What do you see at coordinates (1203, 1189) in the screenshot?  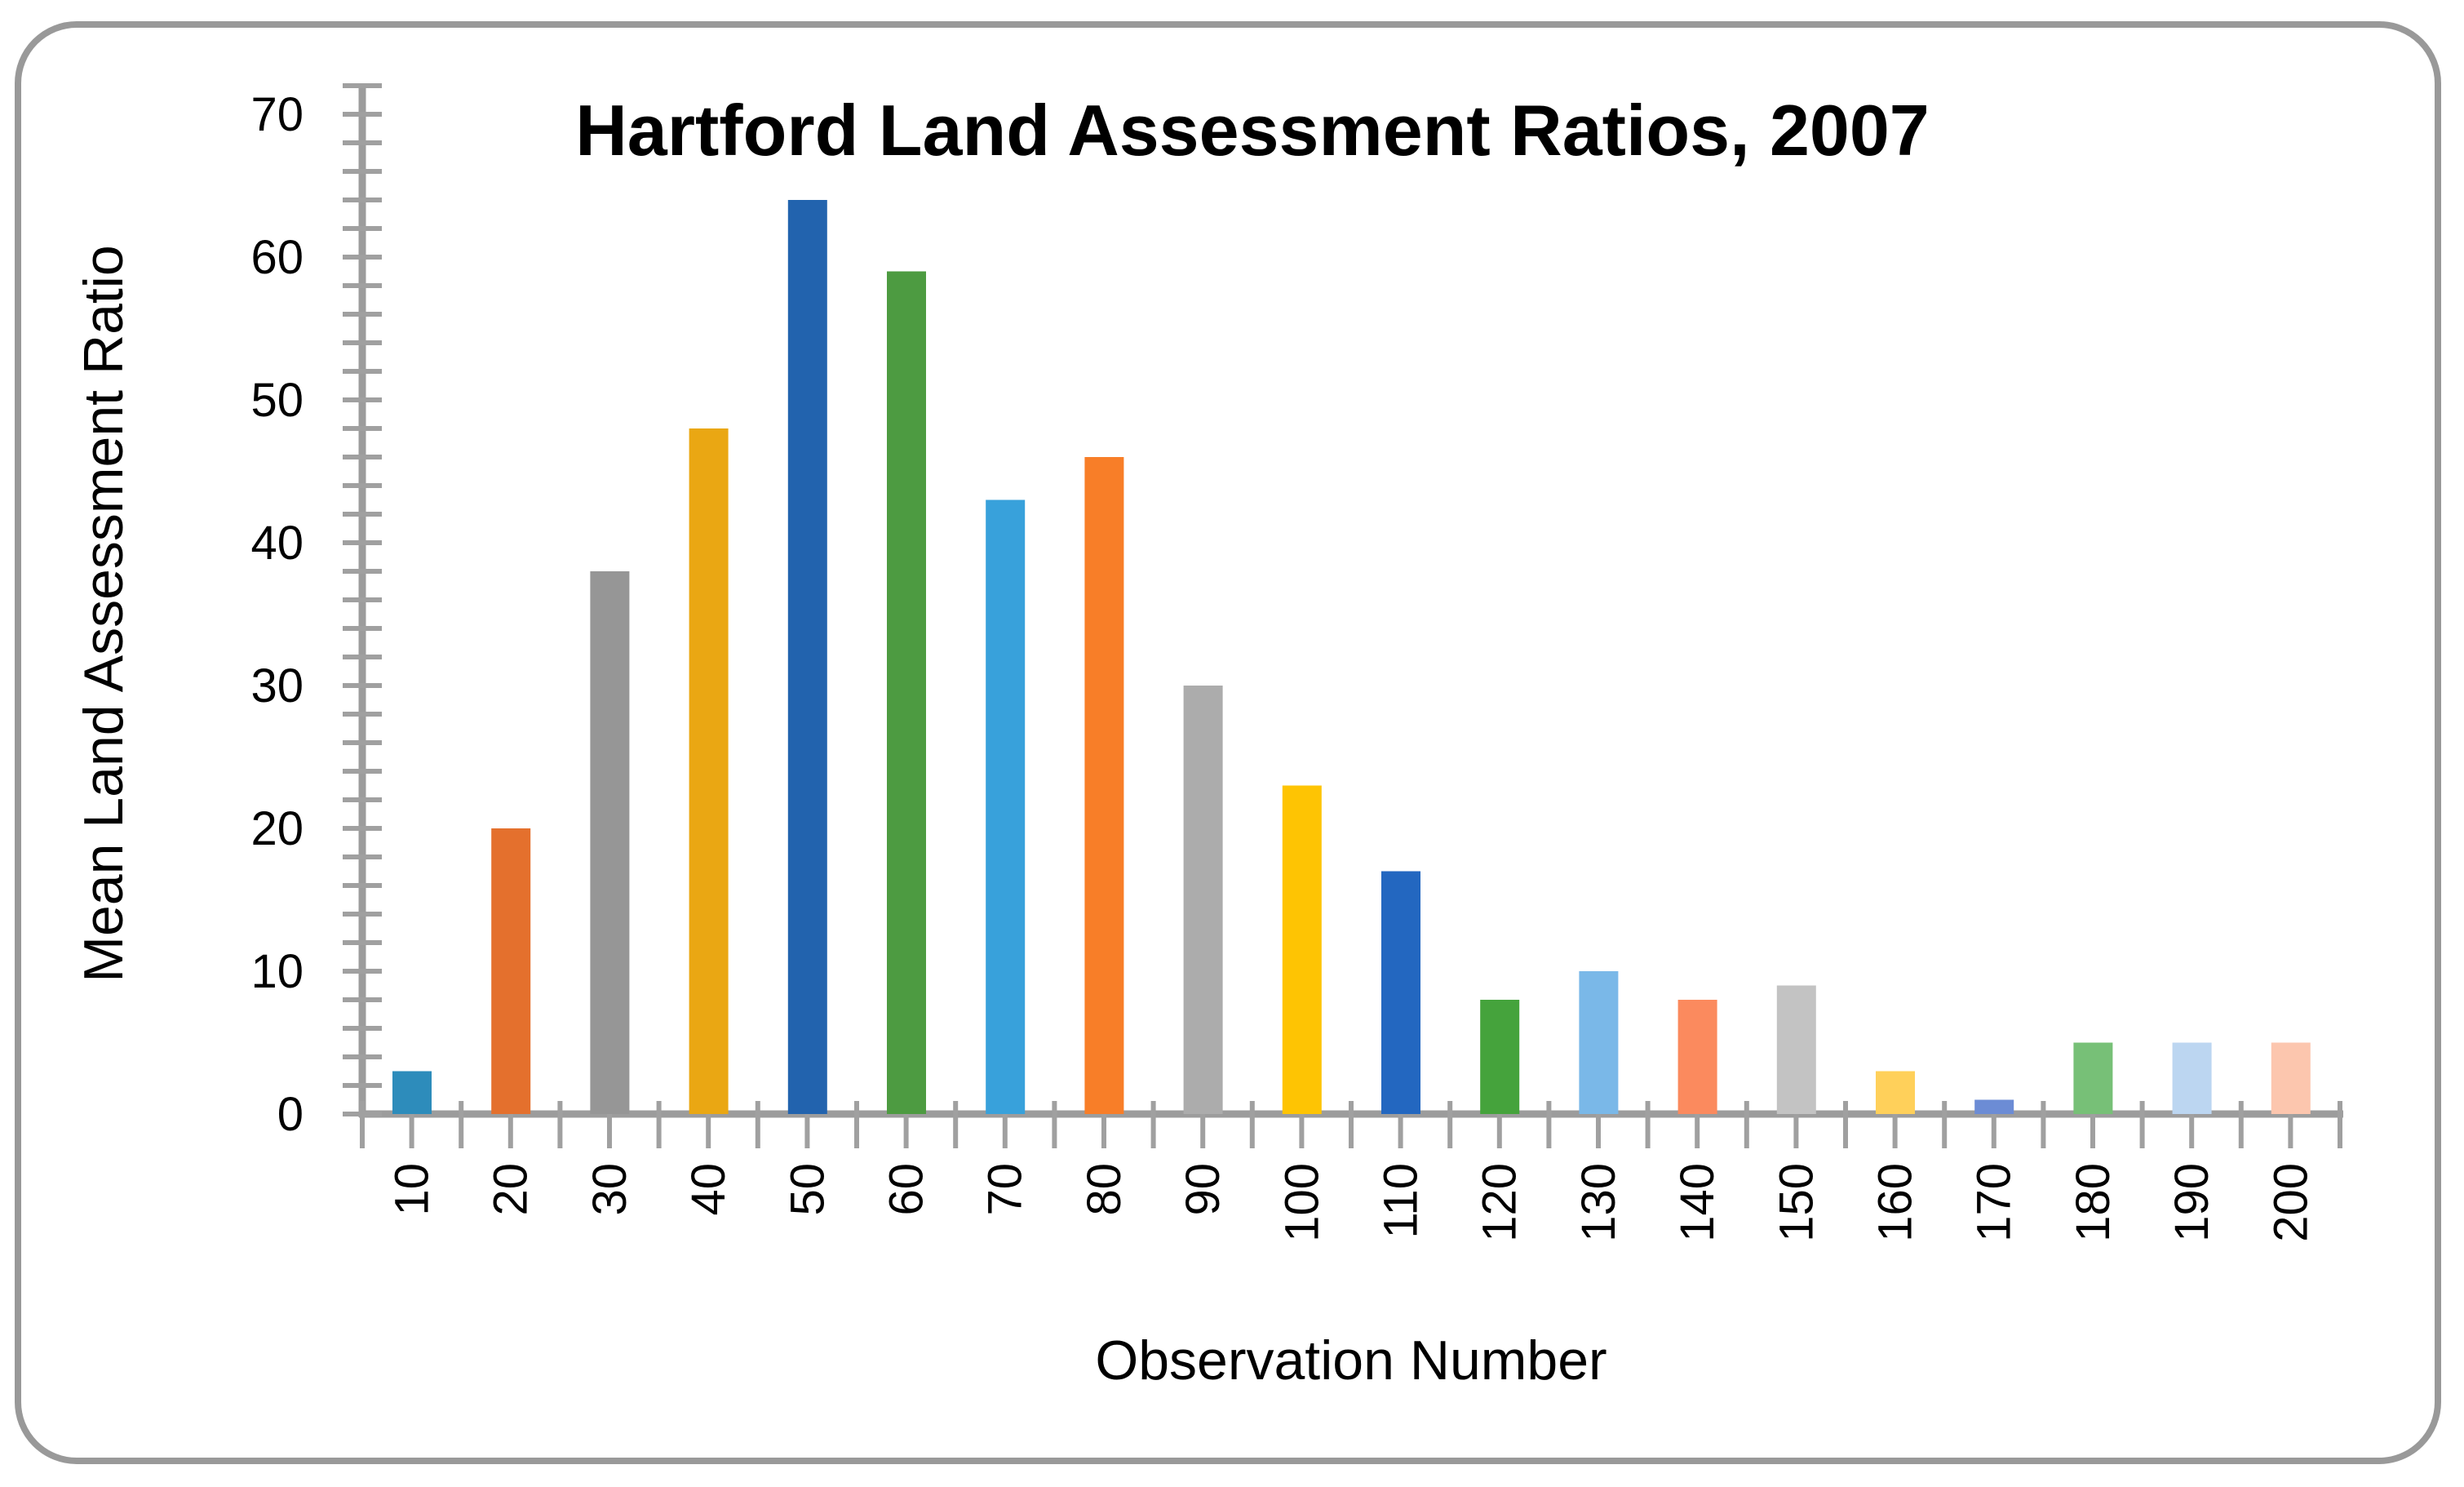 I see `x-tick-label: 90` at bounding box center [1203, 1189].